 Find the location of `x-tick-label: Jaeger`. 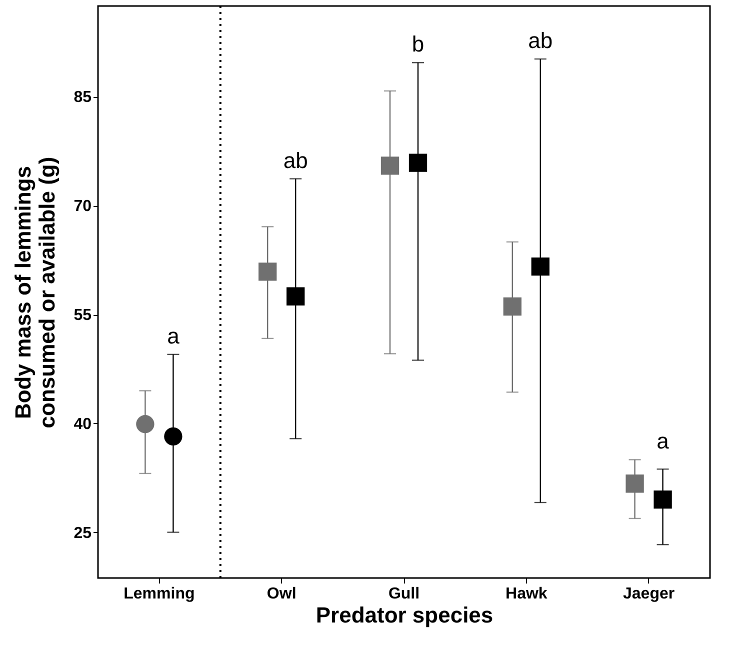

x-tick-label: Jaeger is located at coordinates (649, 594).